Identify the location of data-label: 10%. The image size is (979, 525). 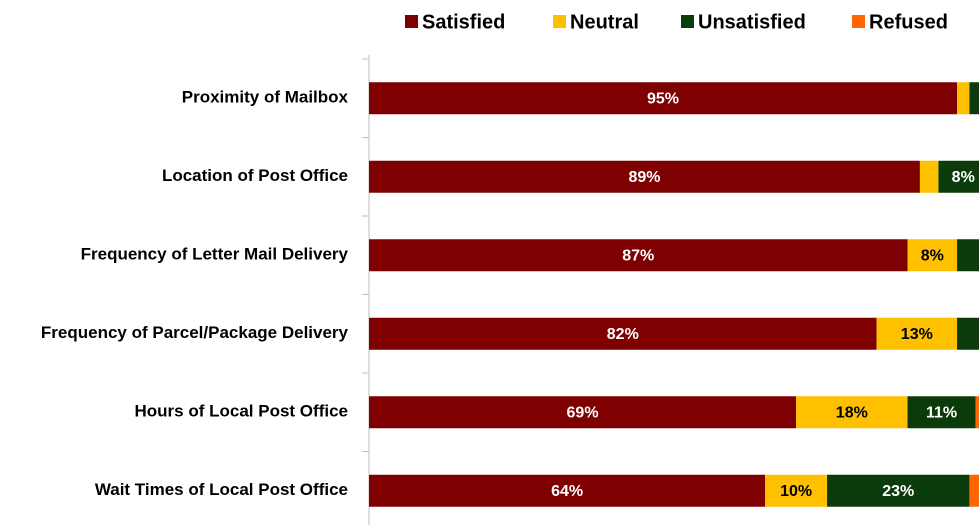
(796, 491).